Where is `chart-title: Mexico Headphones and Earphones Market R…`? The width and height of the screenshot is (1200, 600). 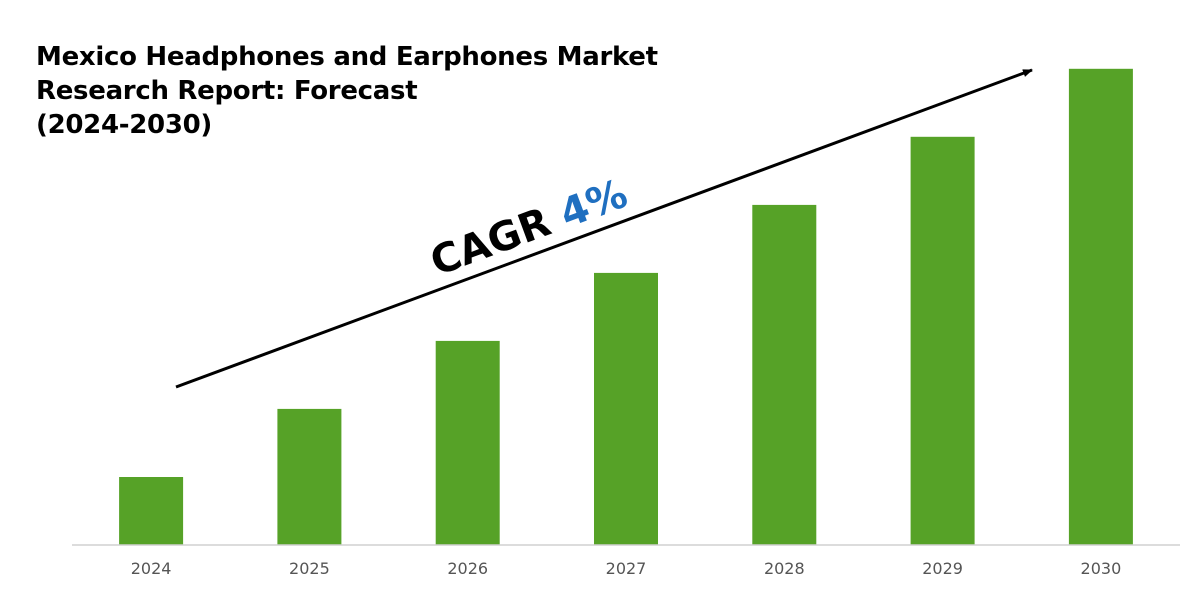
chart-title: Mexico Headphones and Earphones Market R… is located at coordinates (386, 91).